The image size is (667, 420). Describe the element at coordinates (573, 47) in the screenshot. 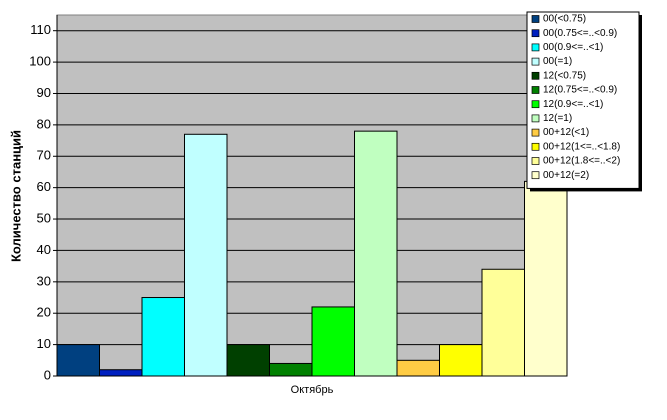

I see `legend-label: 00(0.9<=..<1)` at that location.